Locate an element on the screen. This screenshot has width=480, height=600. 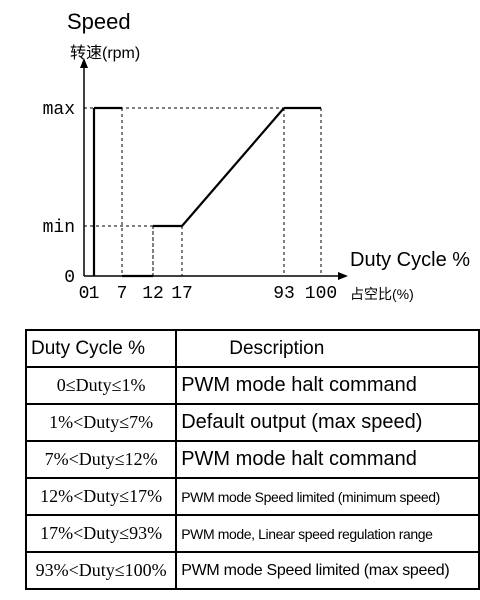
description-cell: PWM mode Speed limited (max speed) is located at coordinates (327, 570).